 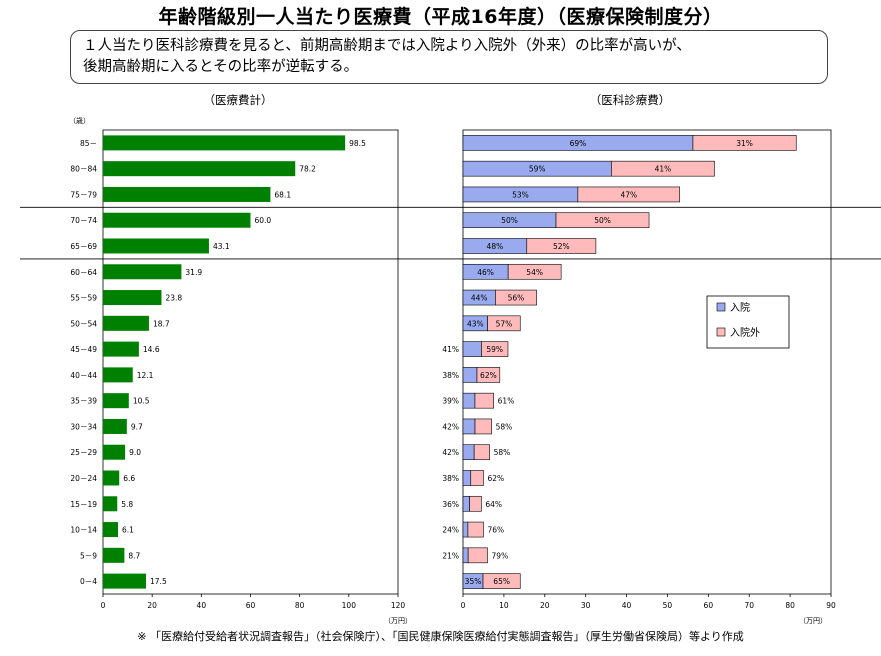 What do you see at coordinates (83, 401) in the screenshot?
I see `left-category-label: 35－39` at bounding box center [83, 401].